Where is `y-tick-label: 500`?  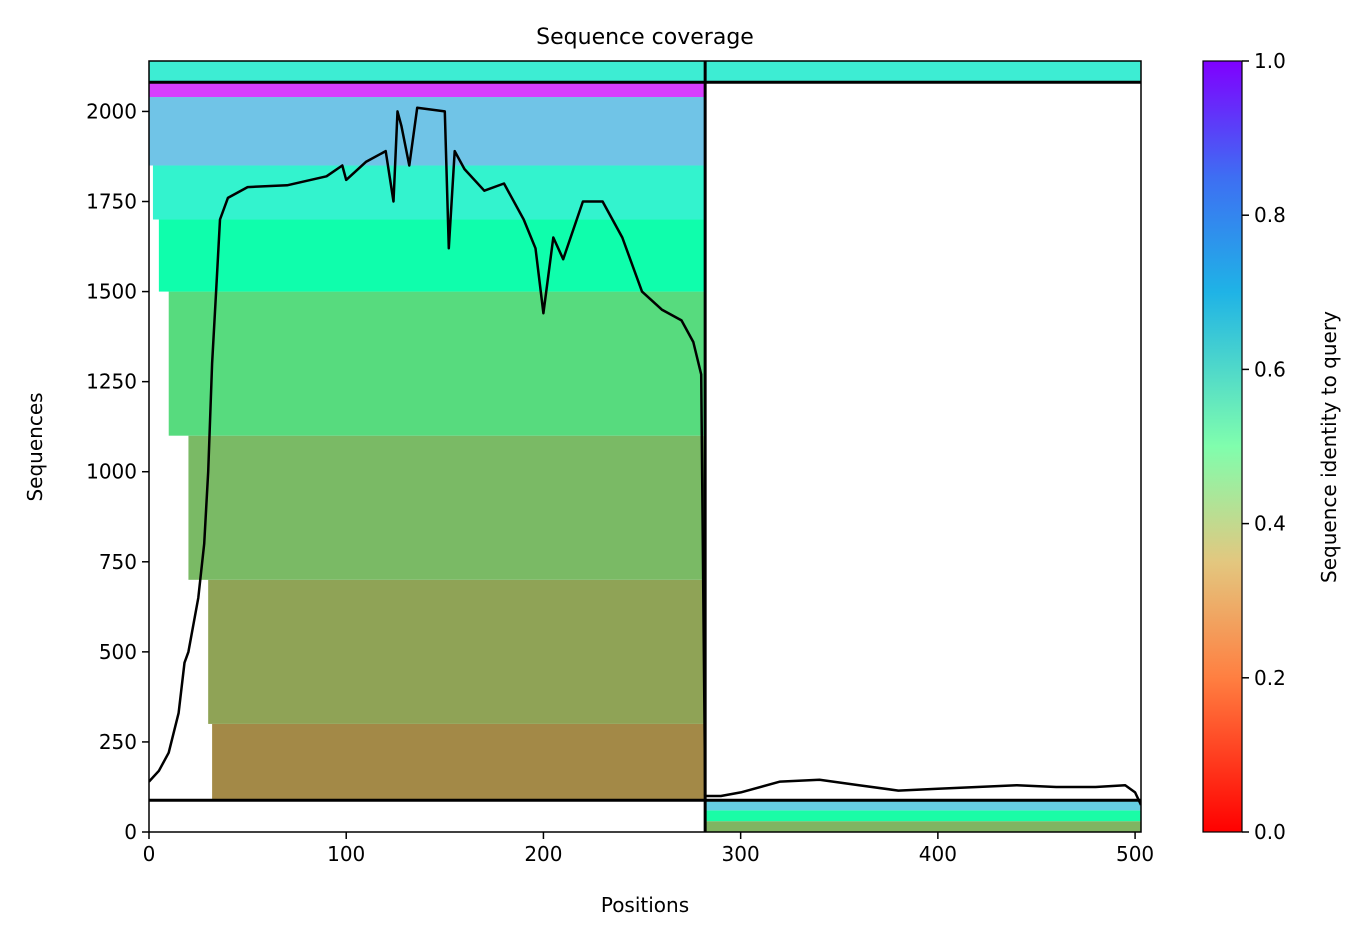
y-tick-label: 500 is located at coordinates (118, 652).